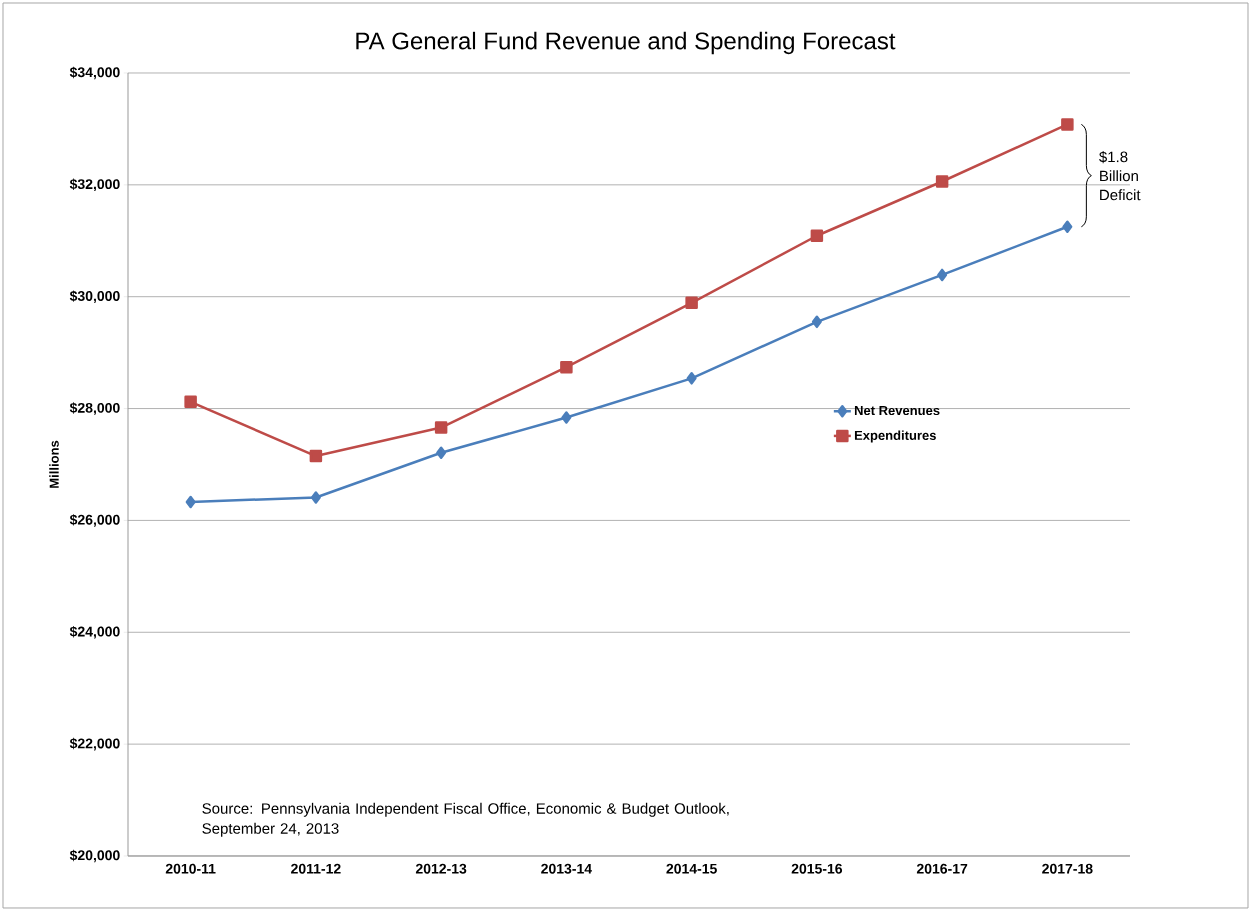  I want to click on x-tick-label: 2010-11, so click(190, 868).